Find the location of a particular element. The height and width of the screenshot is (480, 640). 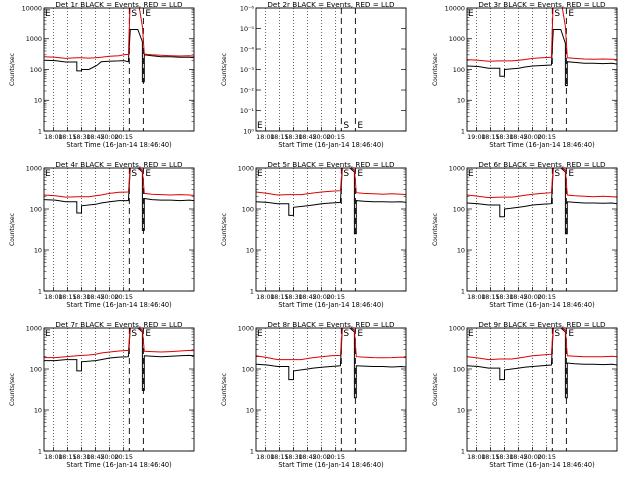

panel-title: Det 4r BLACK = Events, RED = LLD is located at coordinates (119, 164).